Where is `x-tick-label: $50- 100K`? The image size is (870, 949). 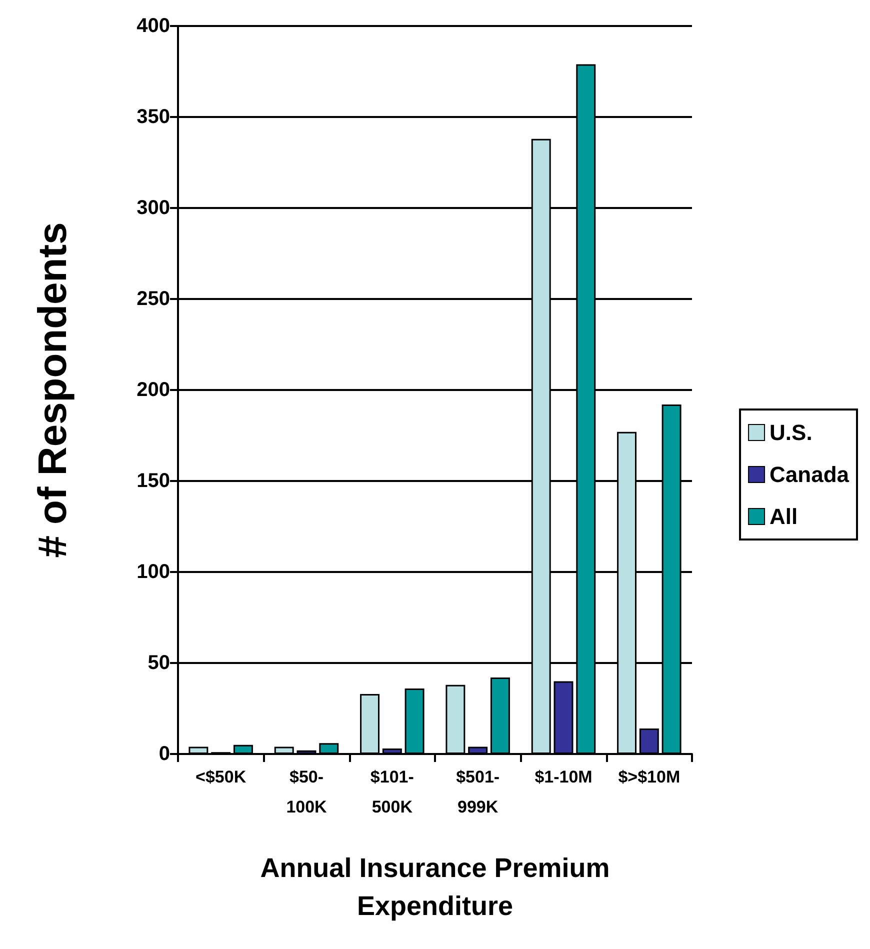 x-tick-label: $50- 100K is located at coordinates (307, 792).